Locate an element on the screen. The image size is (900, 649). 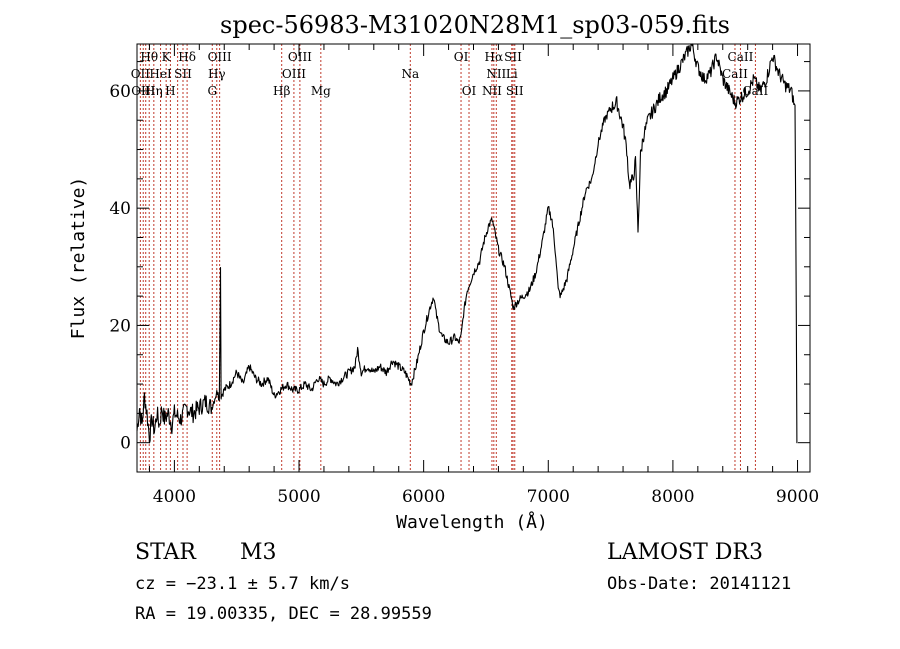
y-axis-label: Flux (relative) is located at coordinates (78, 258).